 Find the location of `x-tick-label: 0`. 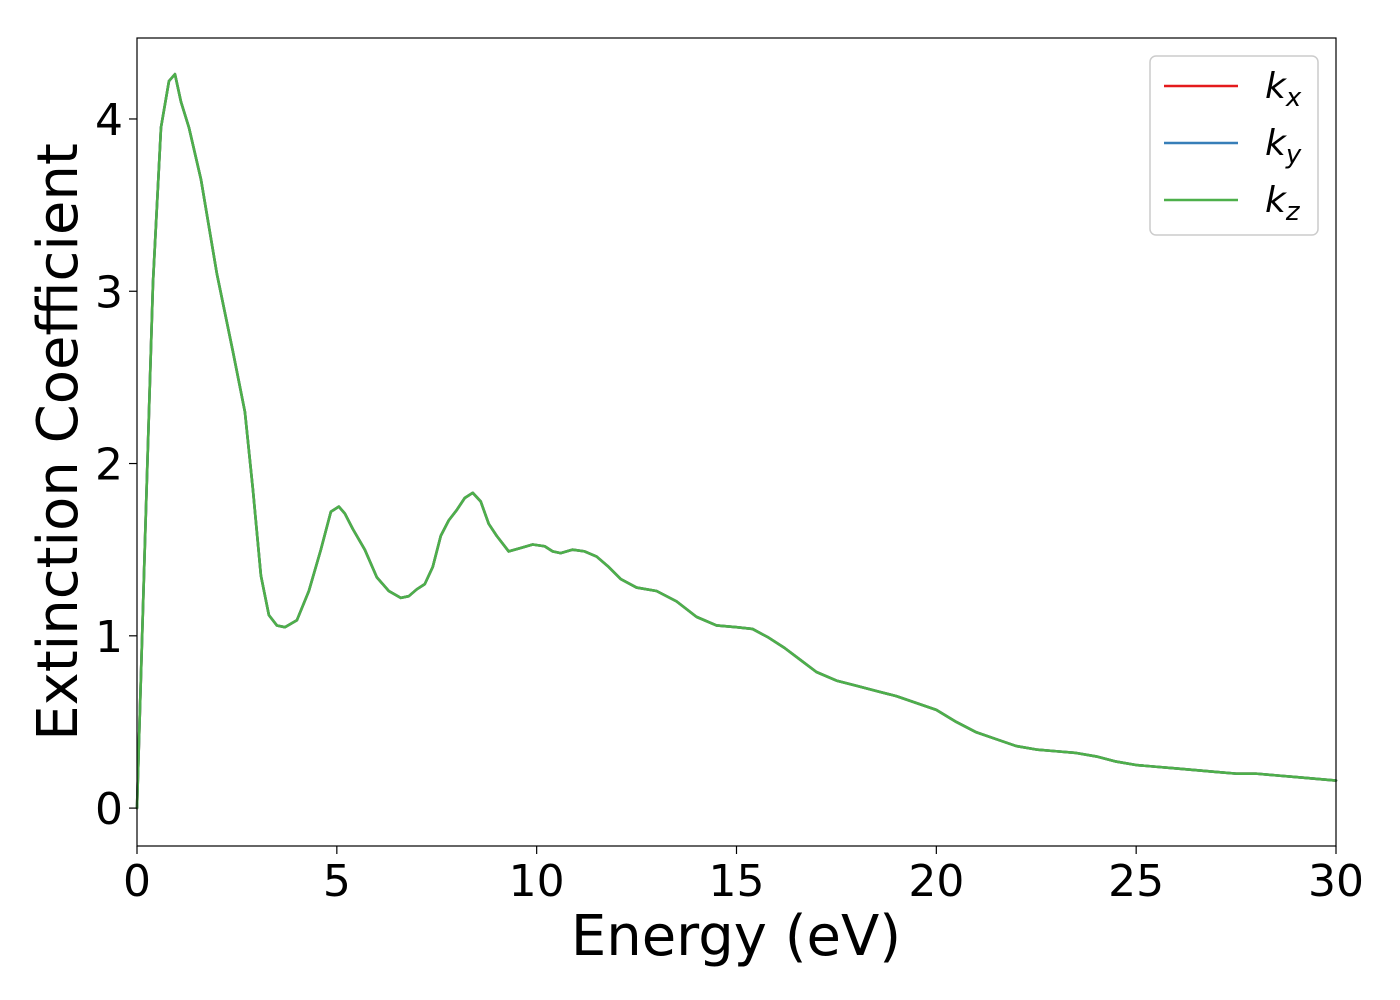

x-tick-label: 0 is located at coordinates (137, 881).